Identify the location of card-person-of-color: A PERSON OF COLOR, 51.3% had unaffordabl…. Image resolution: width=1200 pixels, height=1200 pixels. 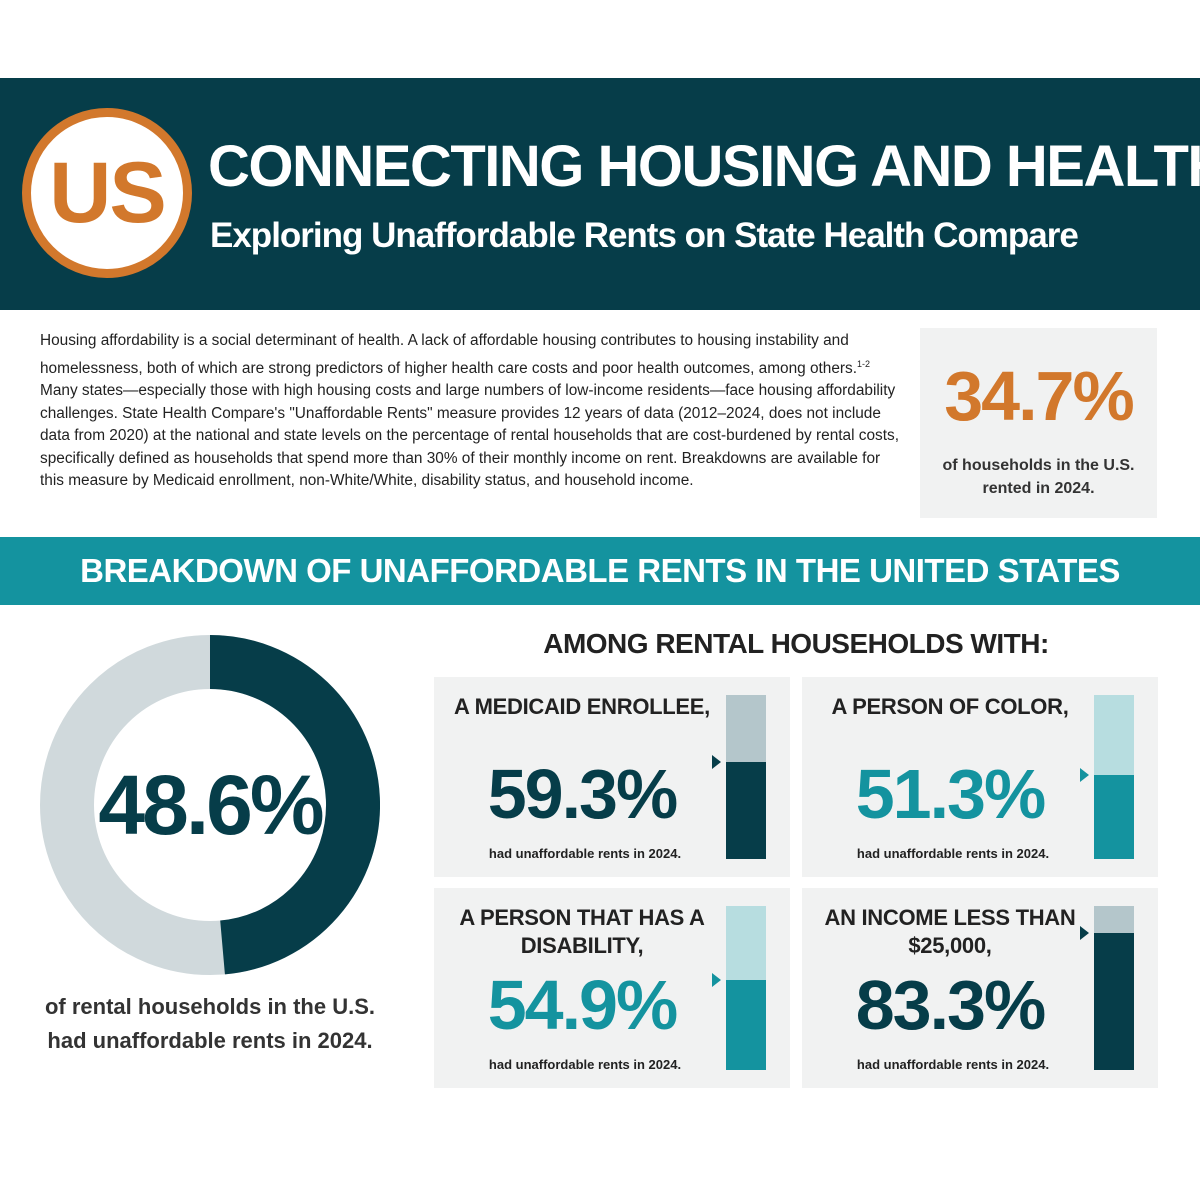
(980, 777).